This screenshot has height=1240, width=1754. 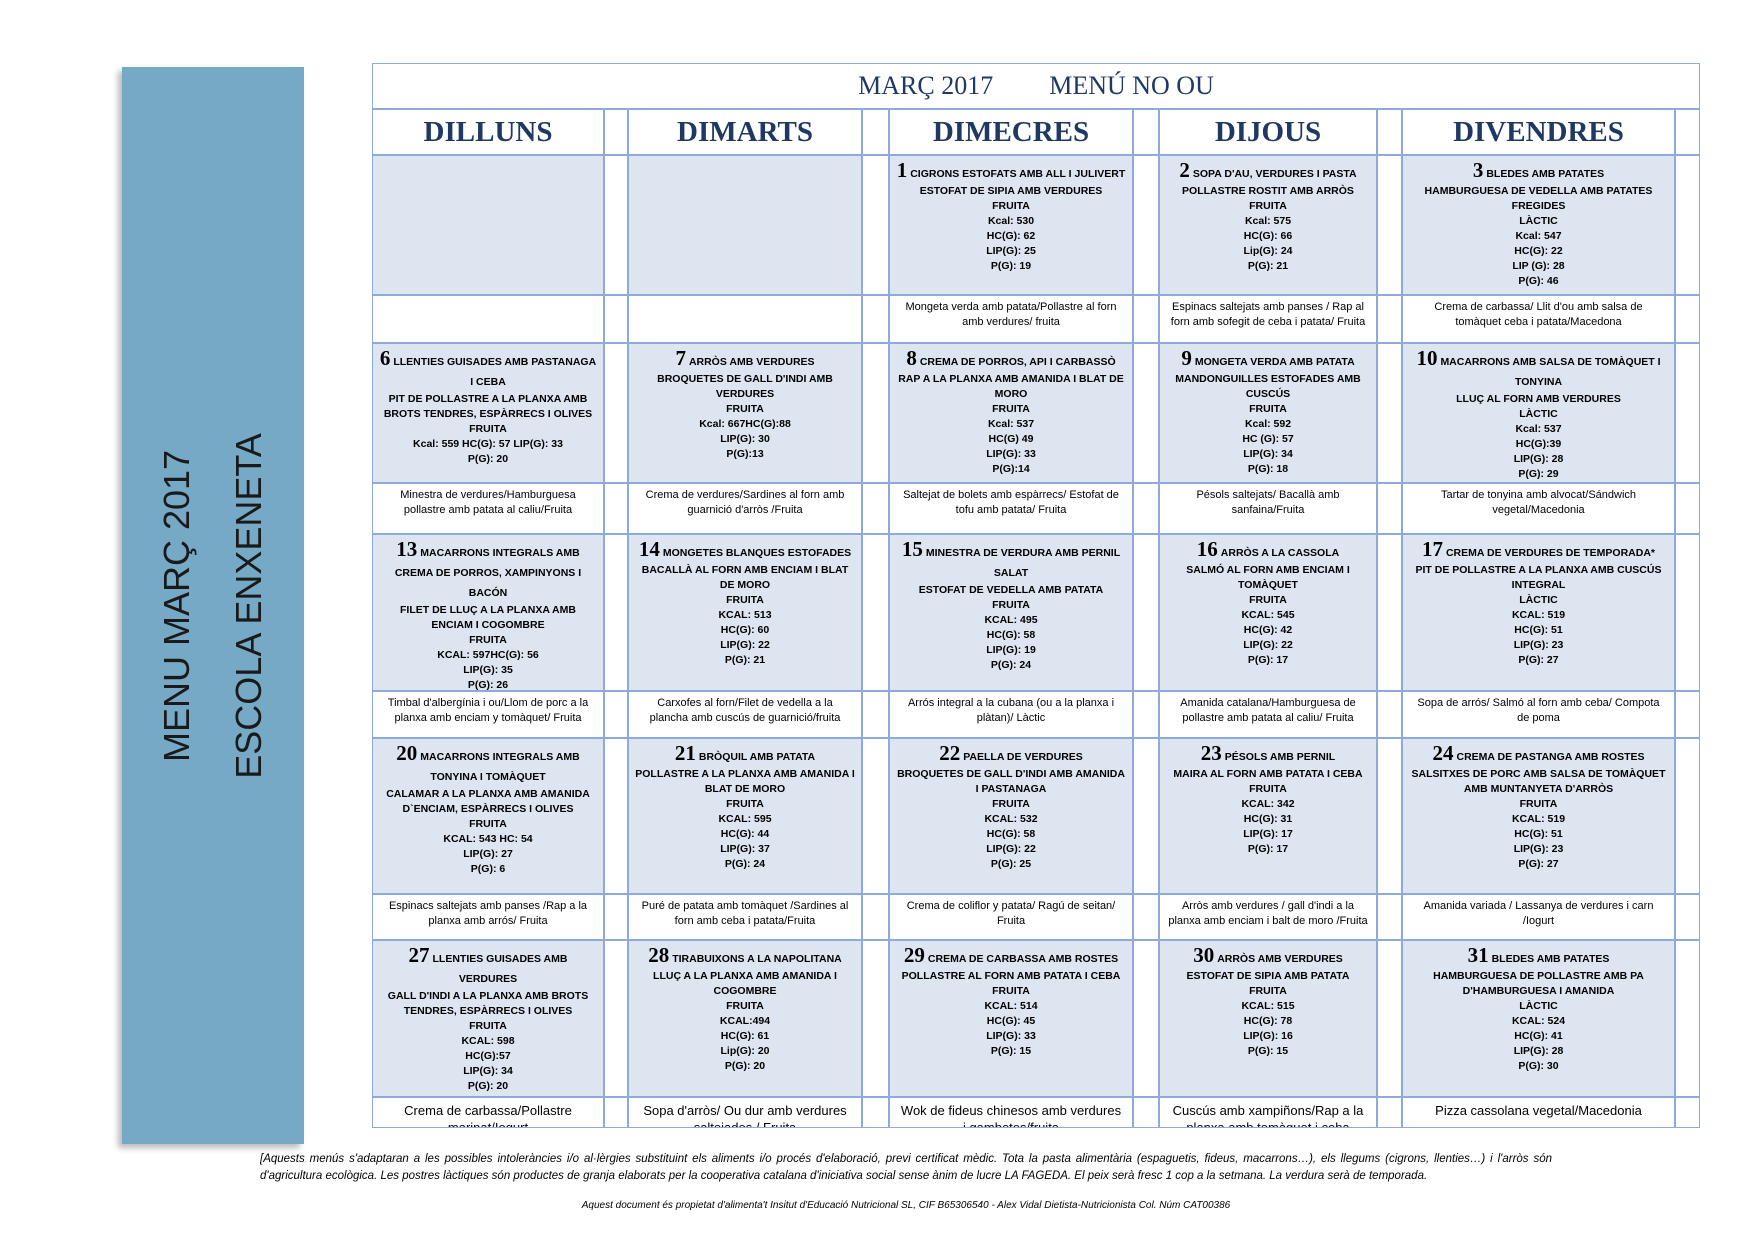 I want to click on day-header: DIMECRES, so click(x=1011, y=132).